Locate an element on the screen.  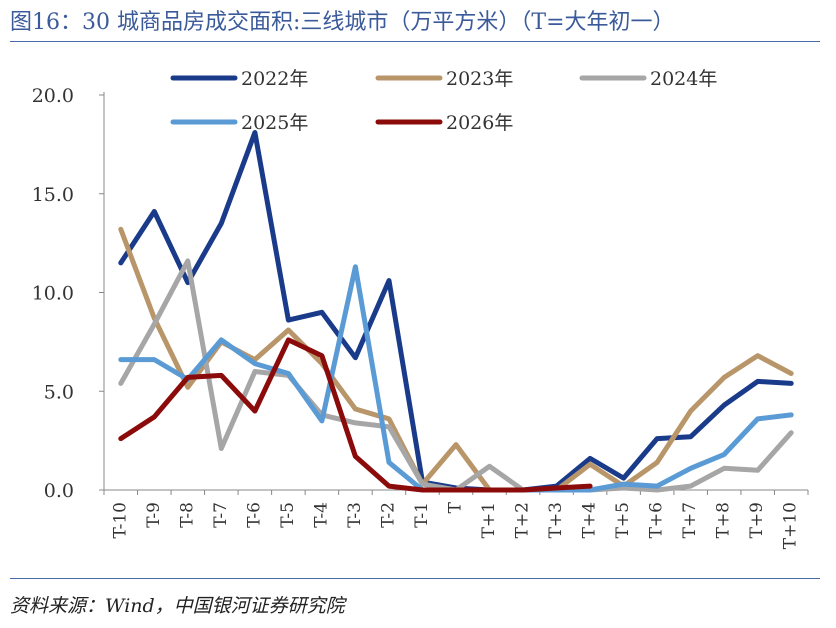
x-tick-label: T-7 is located at coordinates (221, 515).